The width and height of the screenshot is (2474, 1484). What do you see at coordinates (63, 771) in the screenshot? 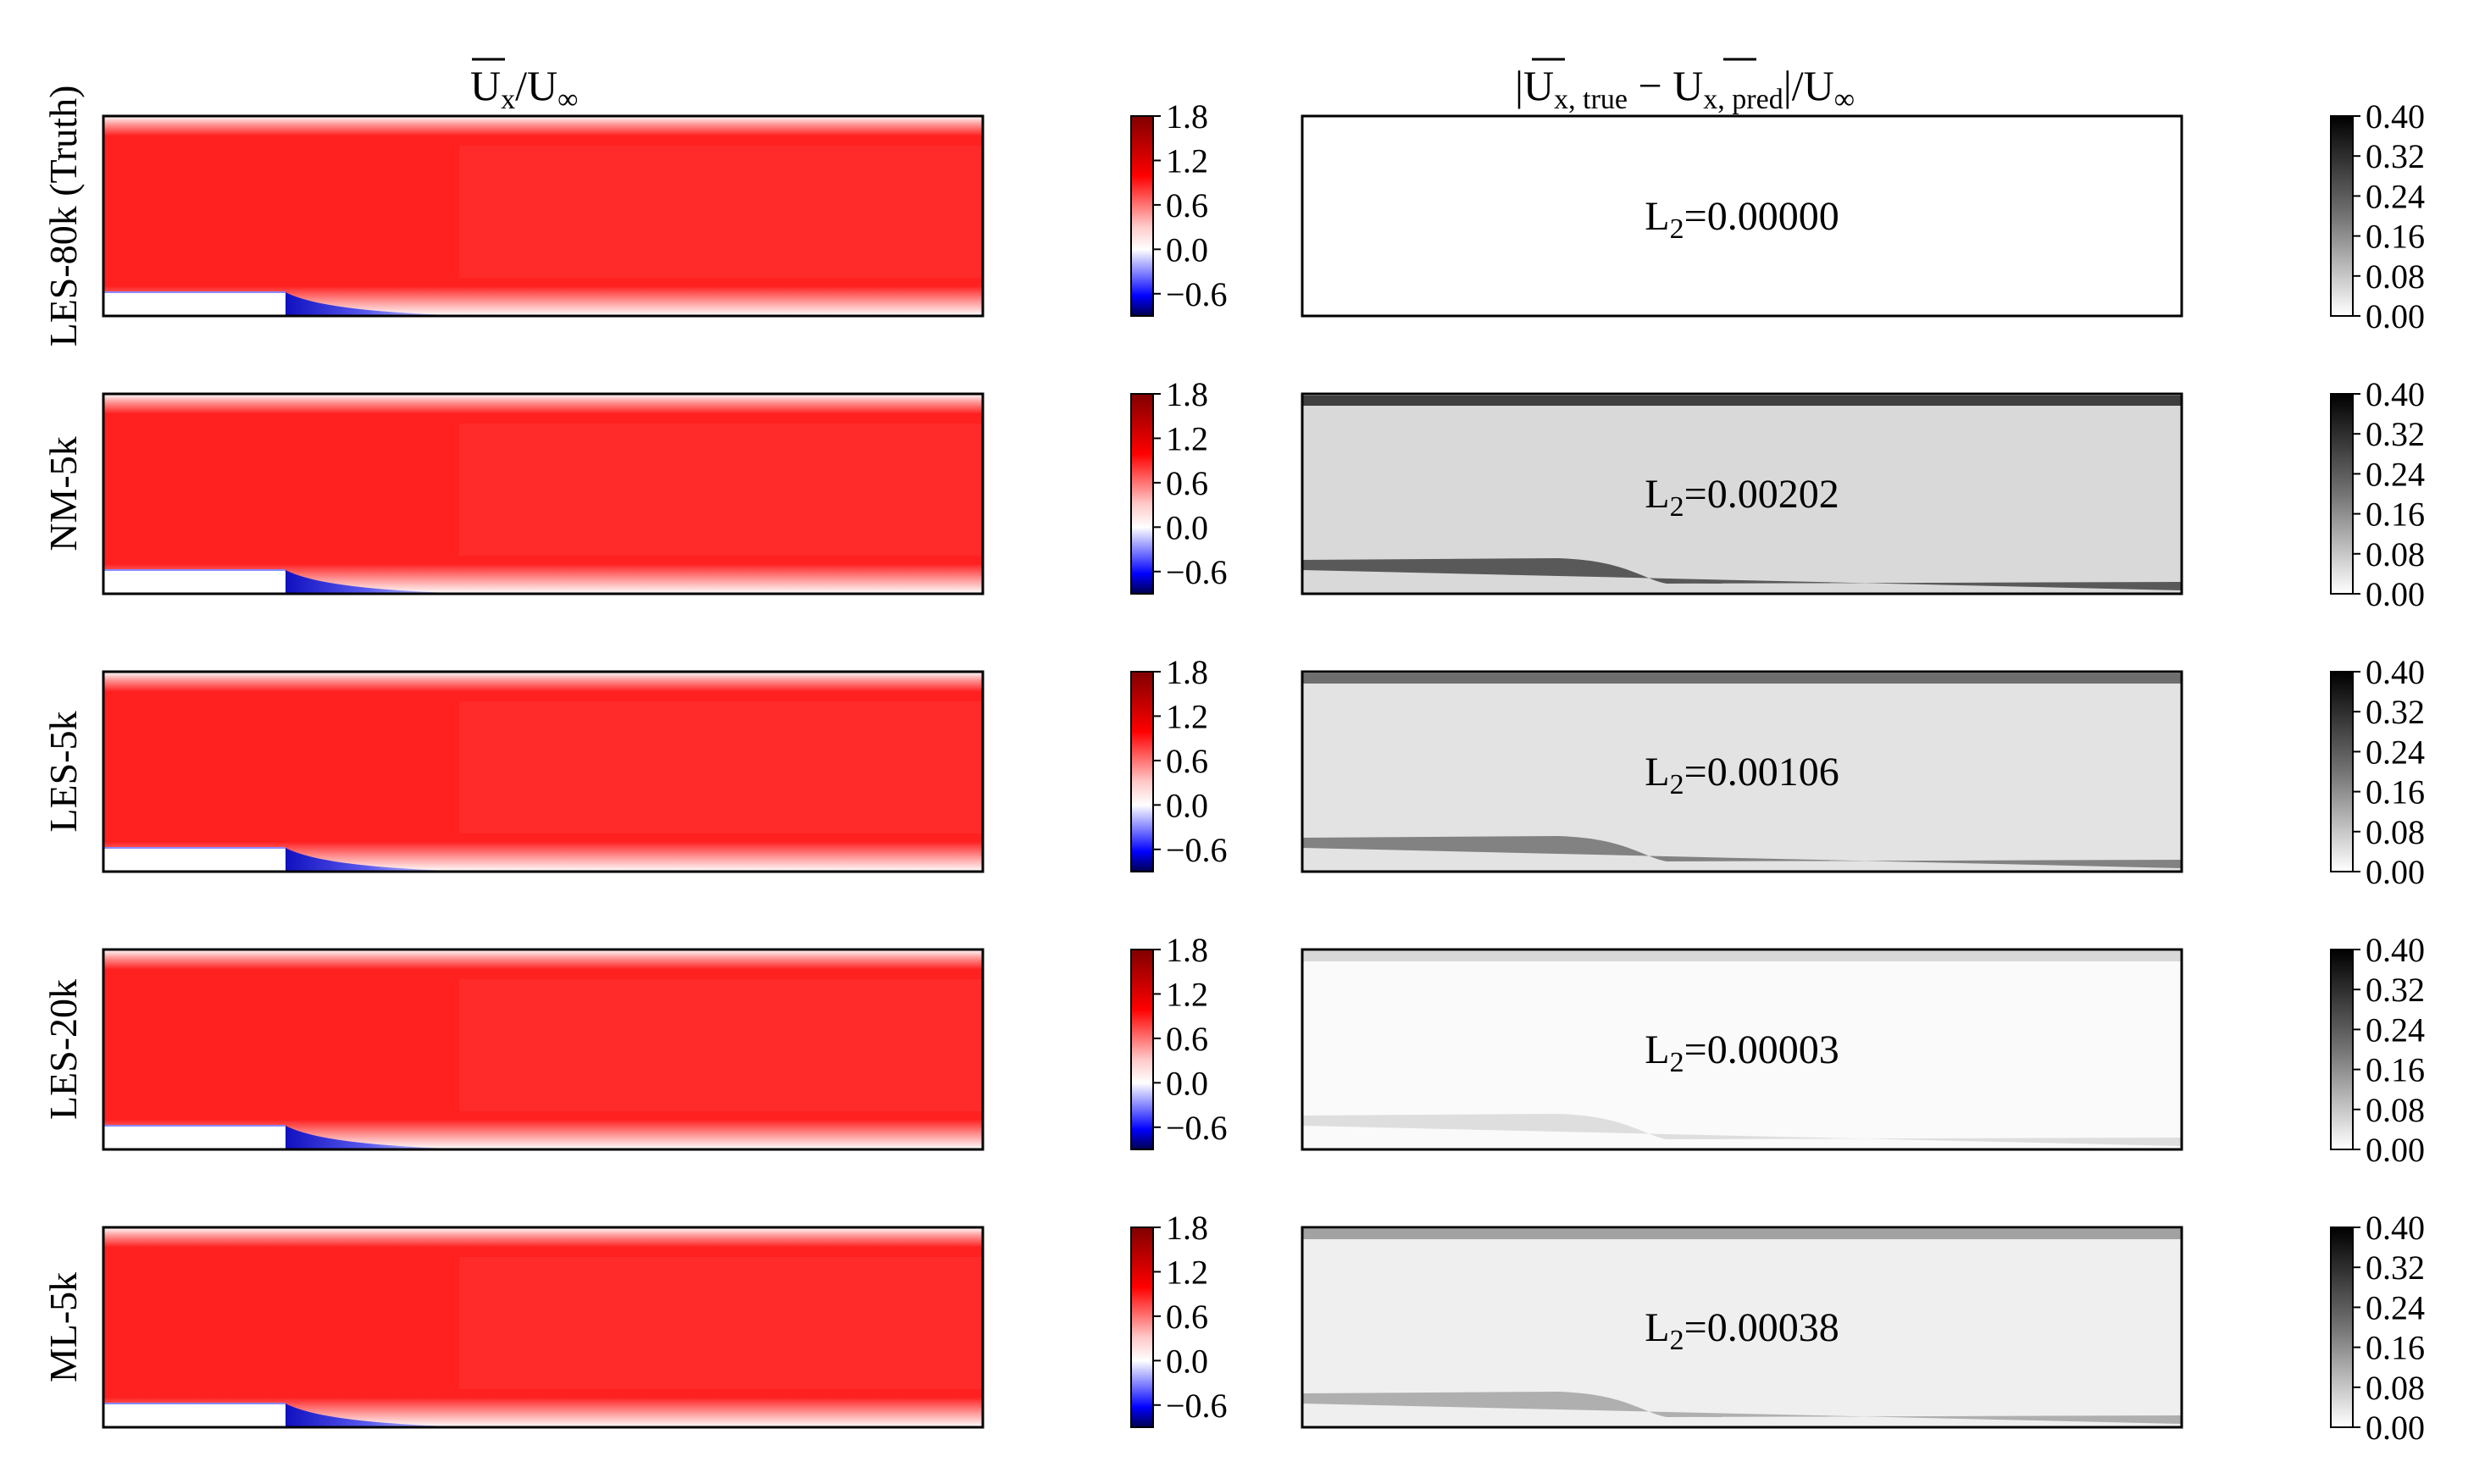
I see `row-label: LES-5k` at bounding box center [63, 771].